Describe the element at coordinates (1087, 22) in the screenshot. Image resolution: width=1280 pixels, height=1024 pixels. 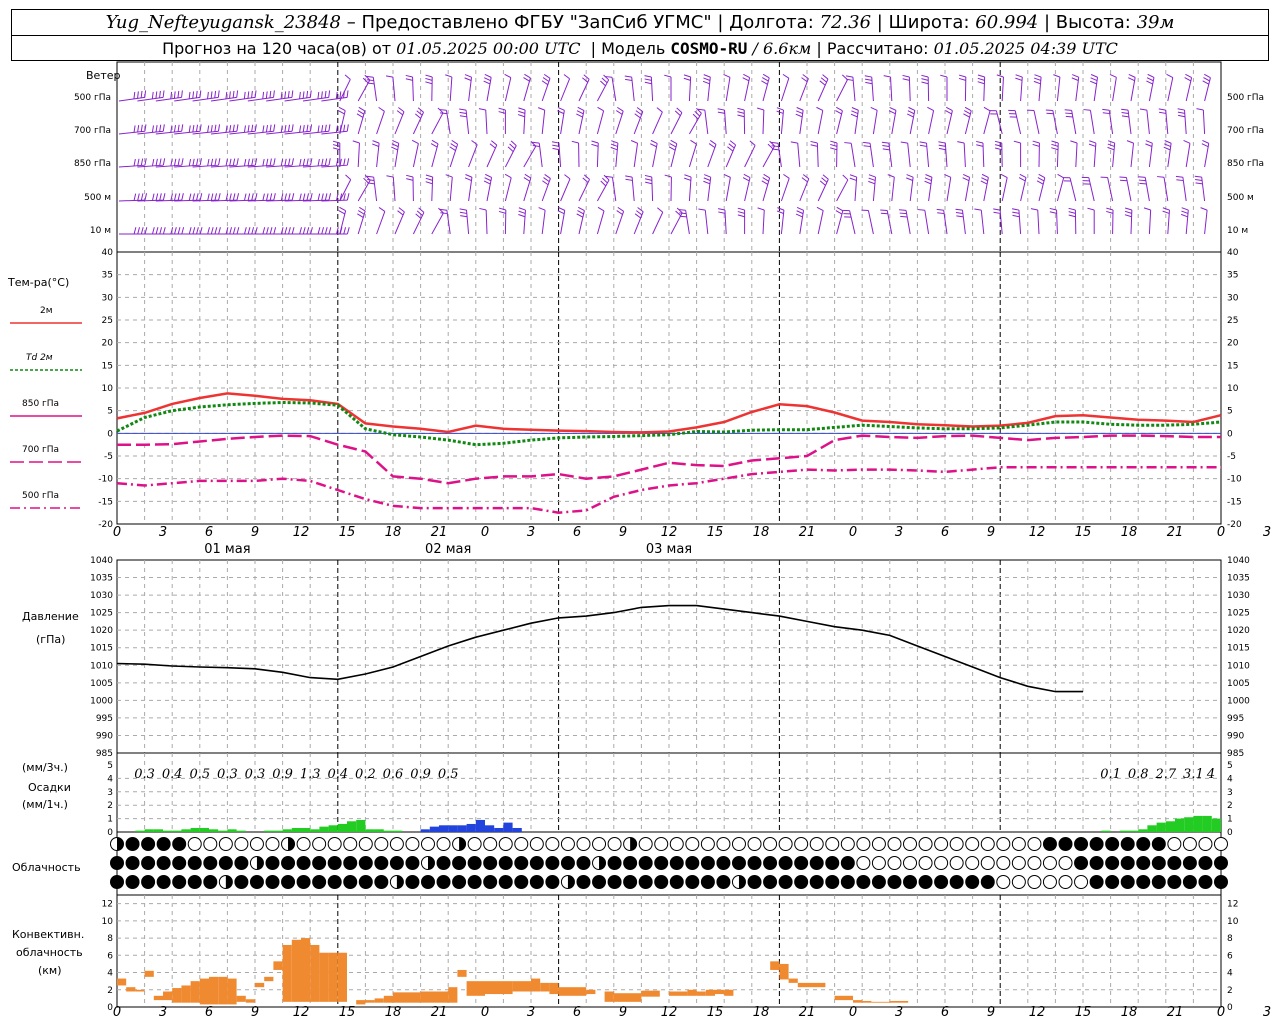
I see `alt-label: | Высота:` at that location.